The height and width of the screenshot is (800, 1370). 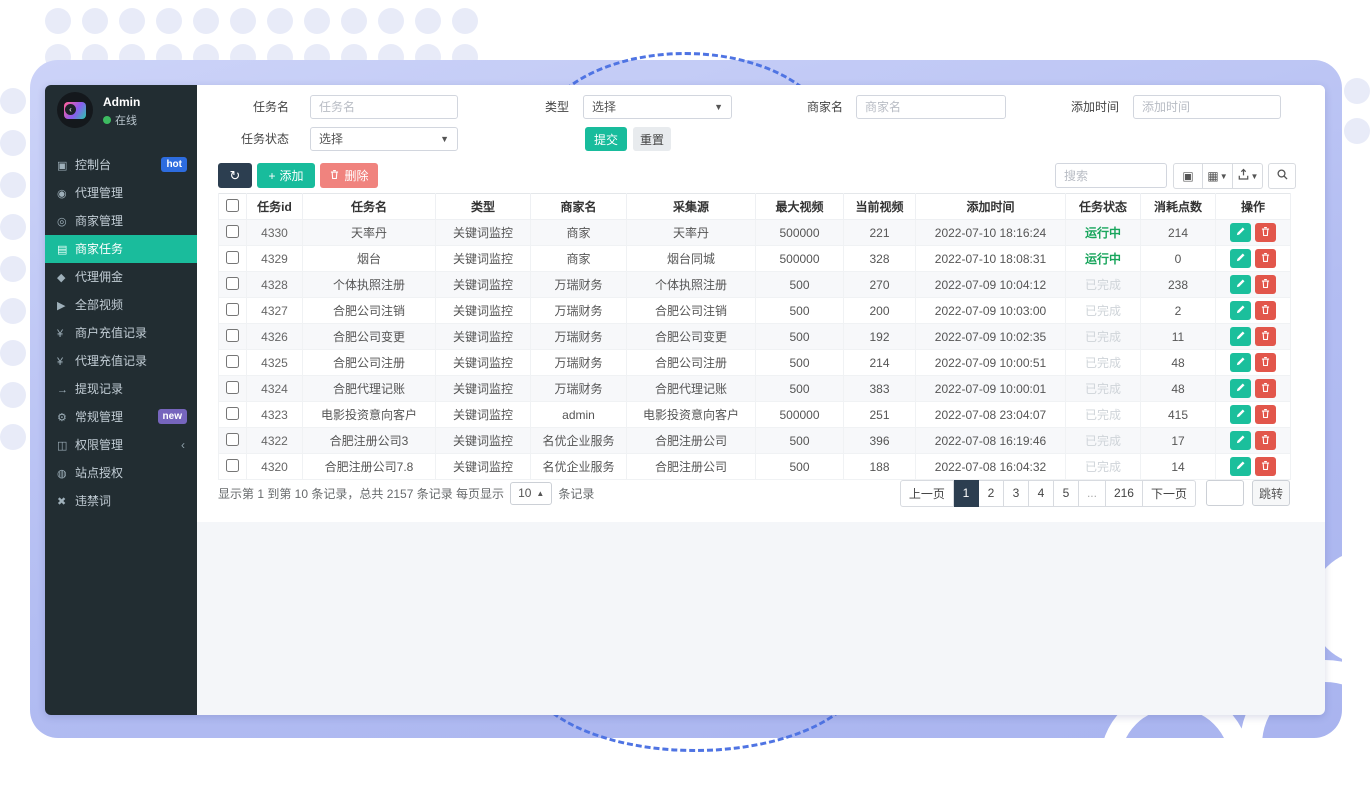 What do you see at coordinates (232, 205) in the screenshot?
I see `select-all-checkbox` at bounding box center [232, 205].